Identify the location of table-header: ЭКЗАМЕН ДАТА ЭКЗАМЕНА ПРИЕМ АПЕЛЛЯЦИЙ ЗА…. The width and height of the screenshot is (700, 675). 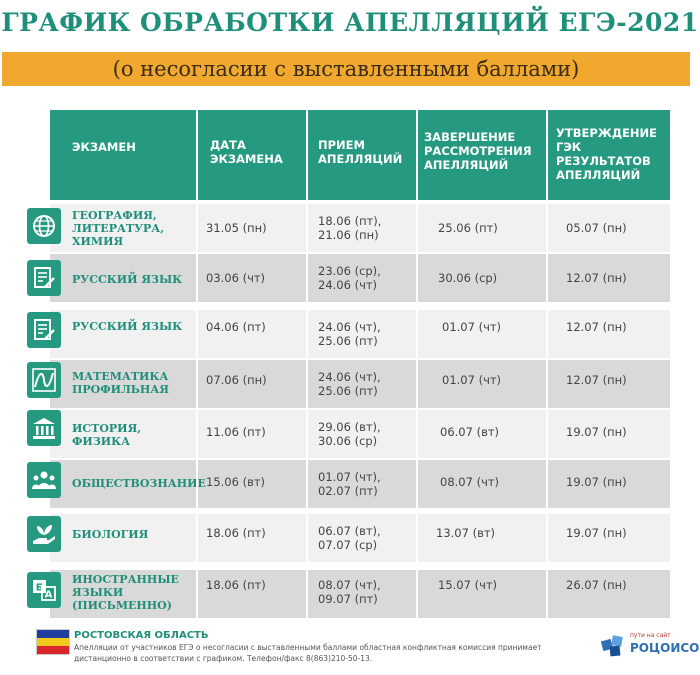
(360, 155).